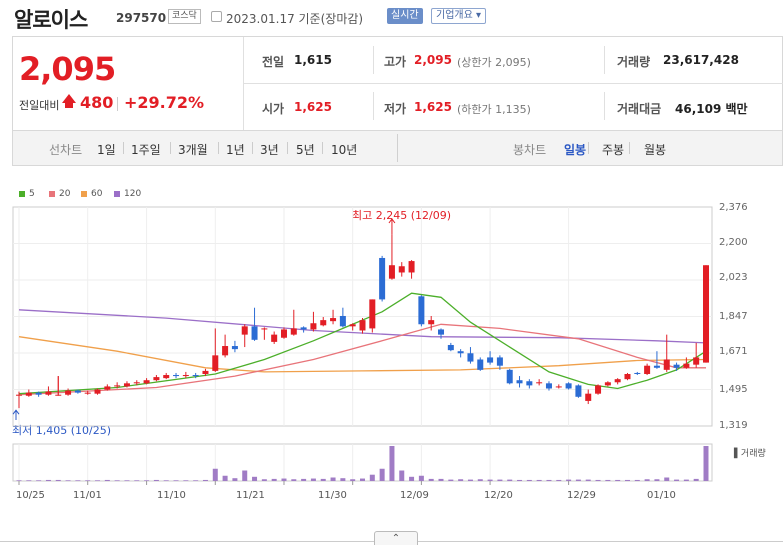 The image size is (783, 549). What do you see at coordinates (494, 109) in the screenshot?
I see `lower-limit: (하한가 1,135)` at bounding box center [494, 109].